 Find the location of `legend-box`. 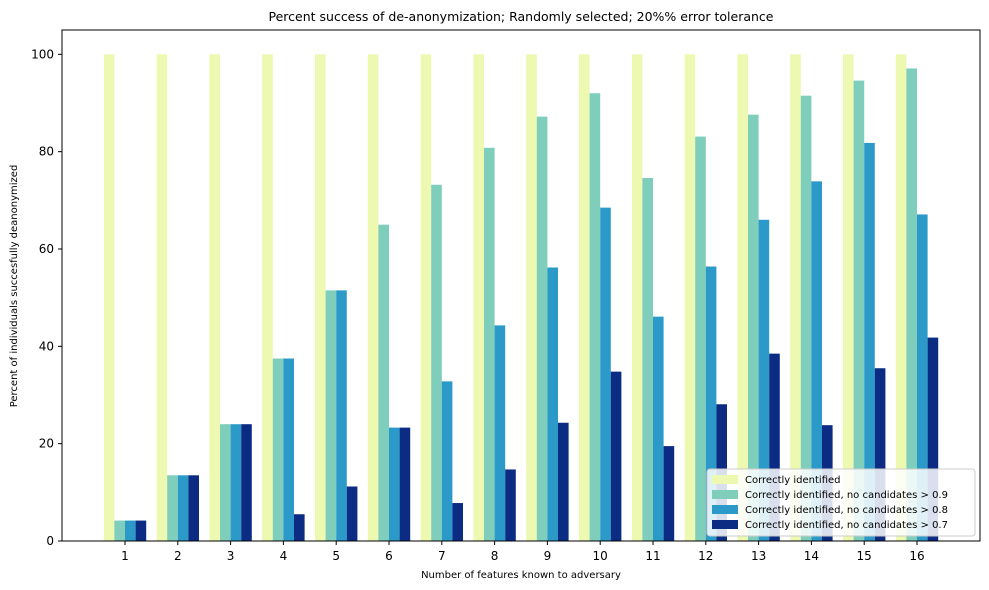

legend-box is located at coordinates (841, 502).